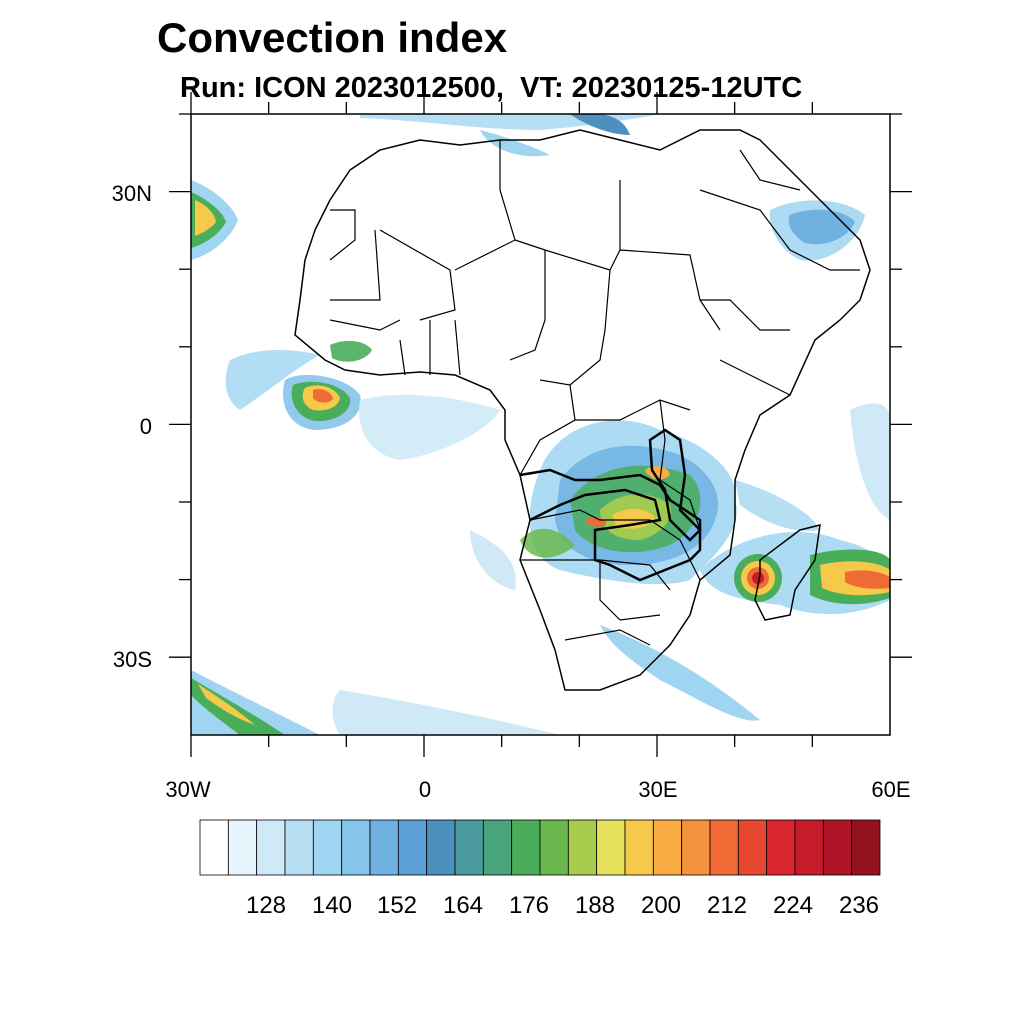 The width and height of the screenshot is (1024, 1024). What do you see at coordinates (132, 659) in the screenshot?
I see `y-tick-label: 30S` at bounding box center [132, 659].